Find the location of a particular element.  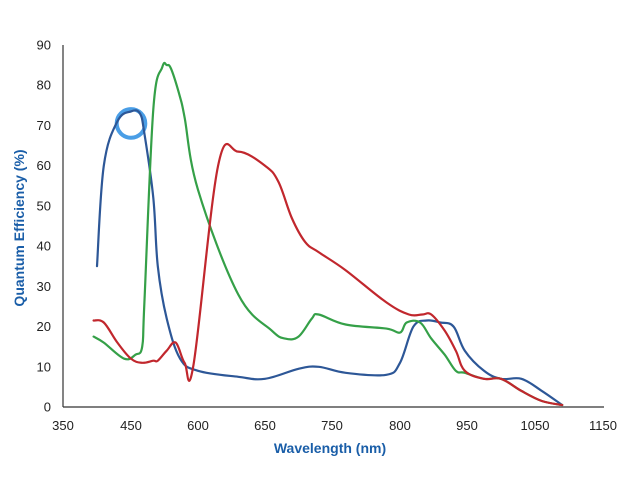

y-tick-label: 90 is located at coordinates (44, 45).